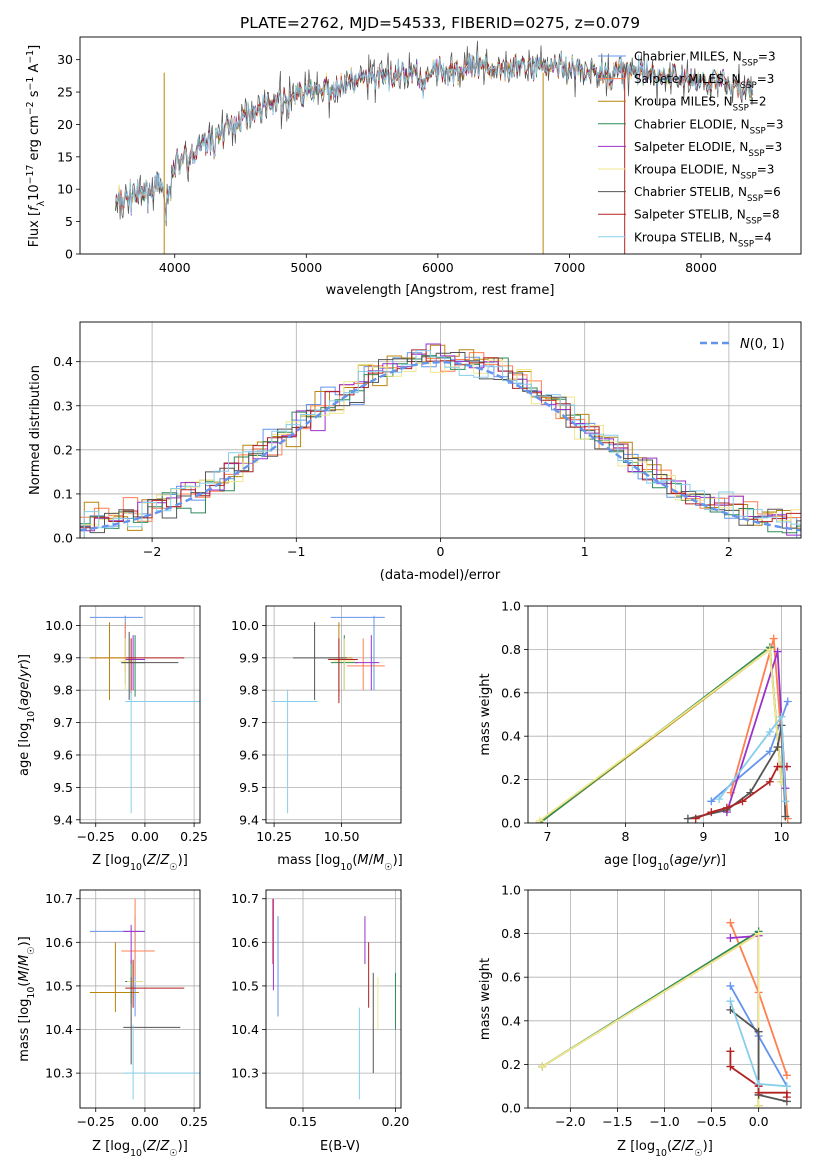 The height and width of the screenshot is (1170, 819). I want to click on x-tick-label: 6000, so click(438, 267).